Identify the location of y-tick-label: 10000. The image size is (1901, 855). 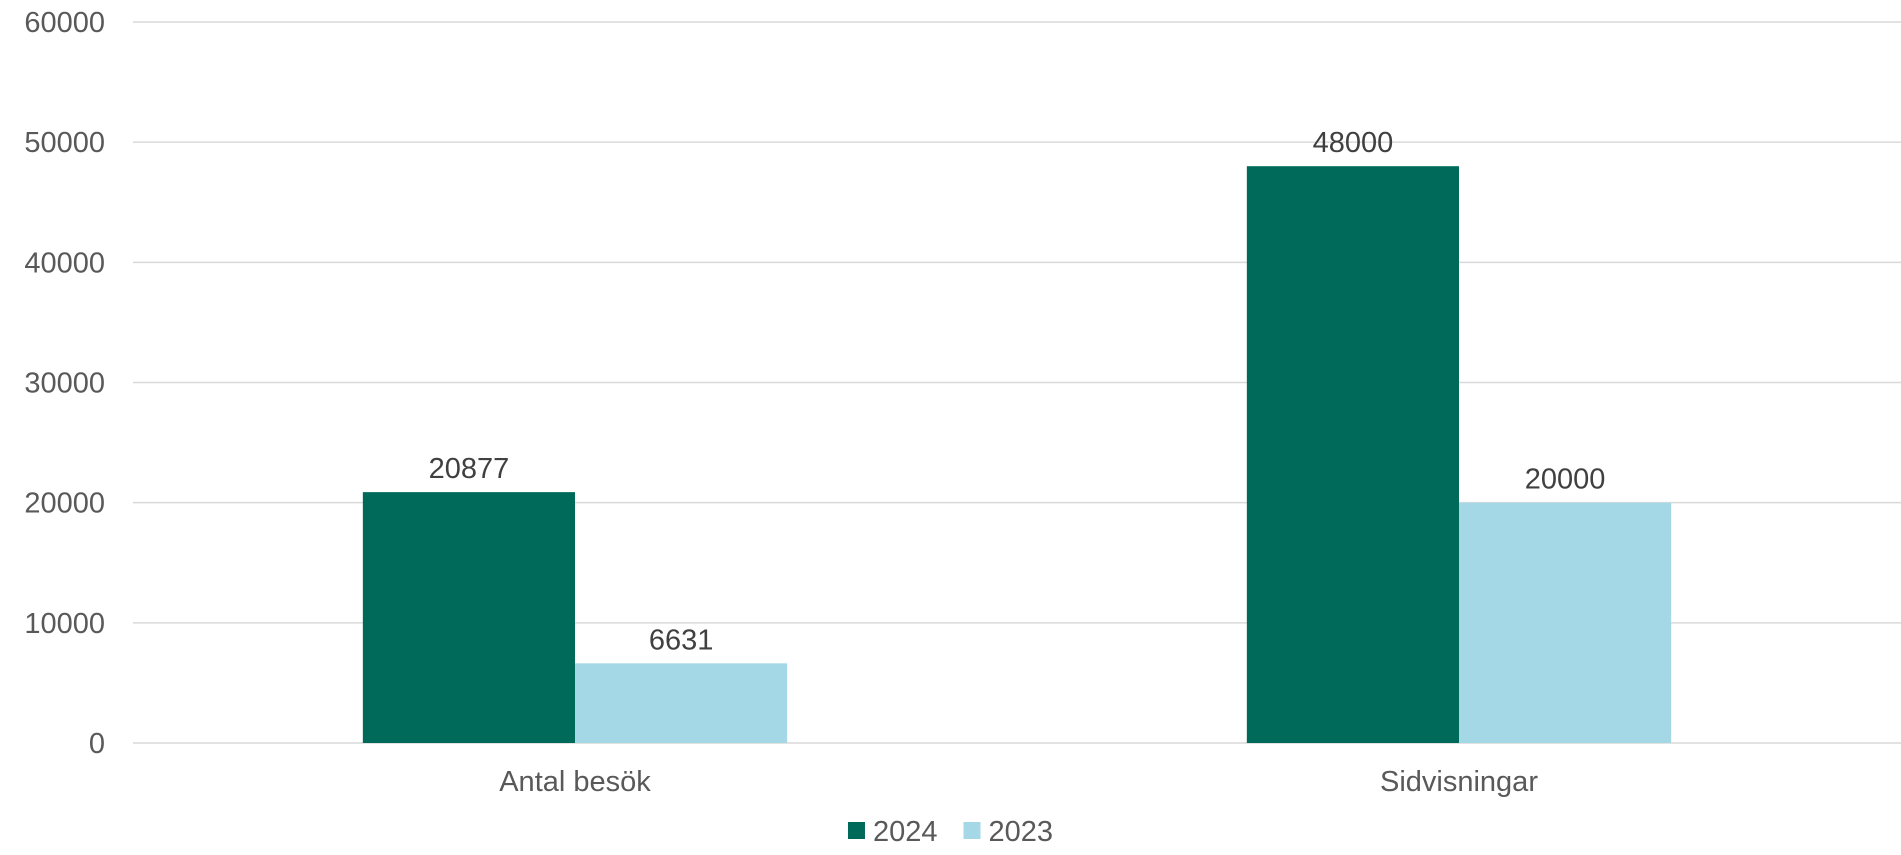
(64, 624).